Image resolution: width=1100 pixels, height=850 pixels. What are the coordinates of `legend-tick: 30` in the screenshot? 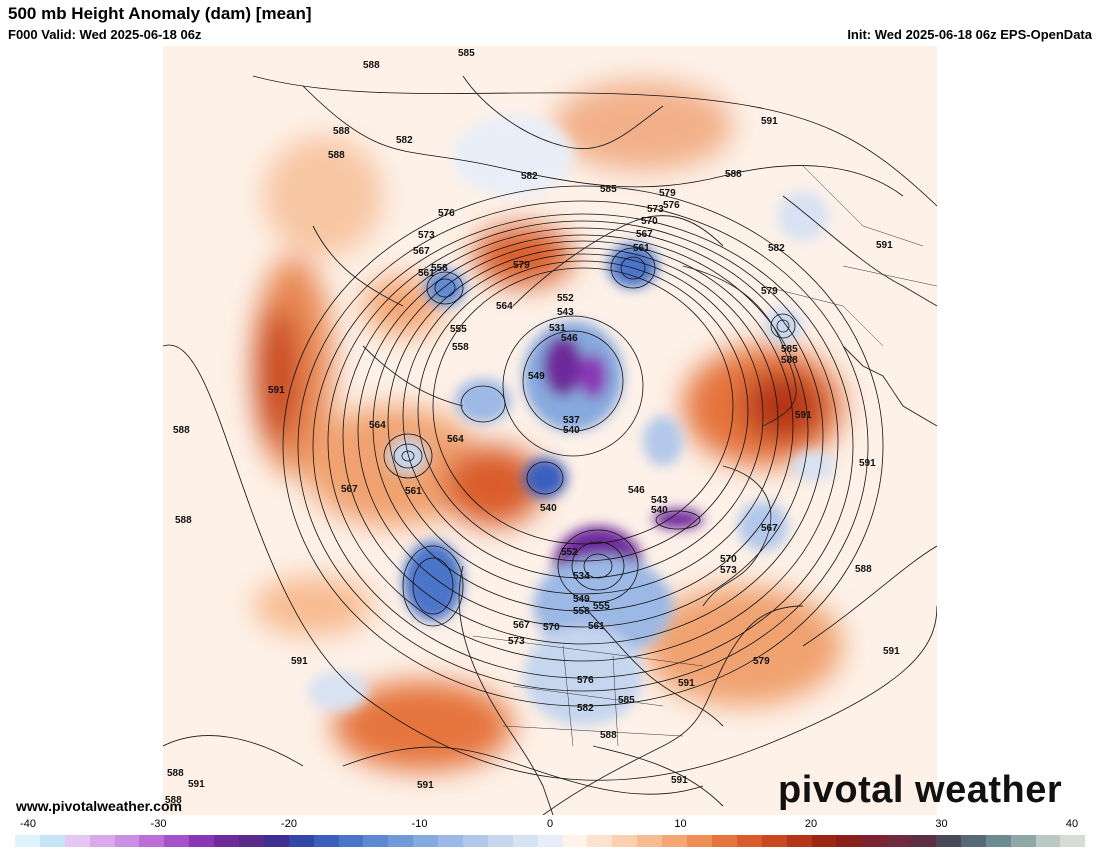 It's located at (941, 824).